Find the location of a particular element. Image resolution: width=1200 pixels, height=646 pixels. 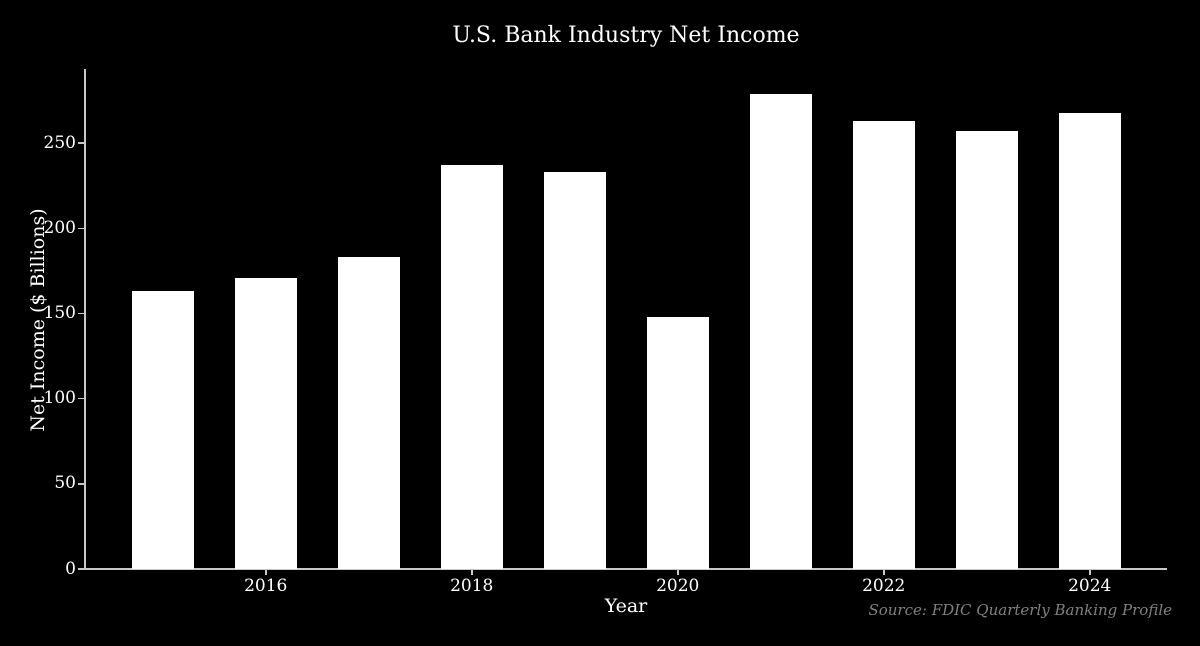

y-axis-spine is located at coordinates (85, 319).